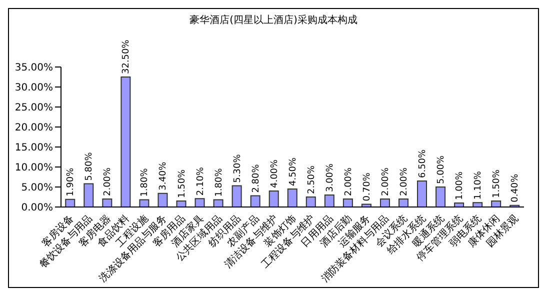 This screenshot has width=547, height=296. What do you see at coordinates (33, 128) in the screenshot?
I see `y-tick-label: 20.00%` at bounding box center [33, 128].